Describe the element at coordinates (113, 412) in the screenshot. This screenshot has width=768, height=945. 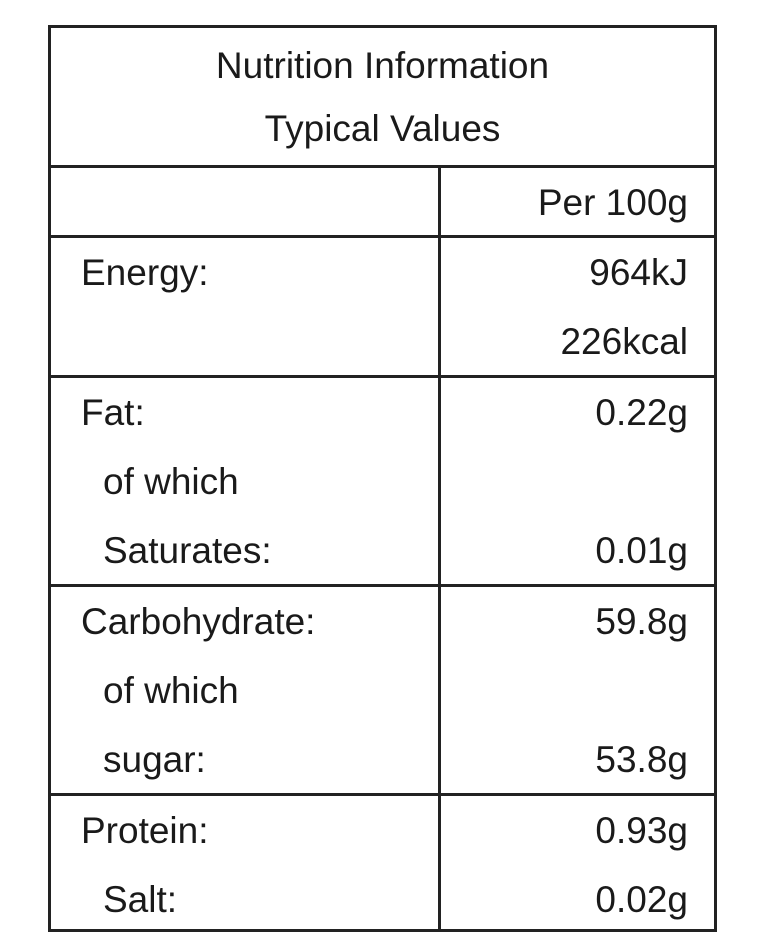
I see `nutrient-label: Fat:` at that location.